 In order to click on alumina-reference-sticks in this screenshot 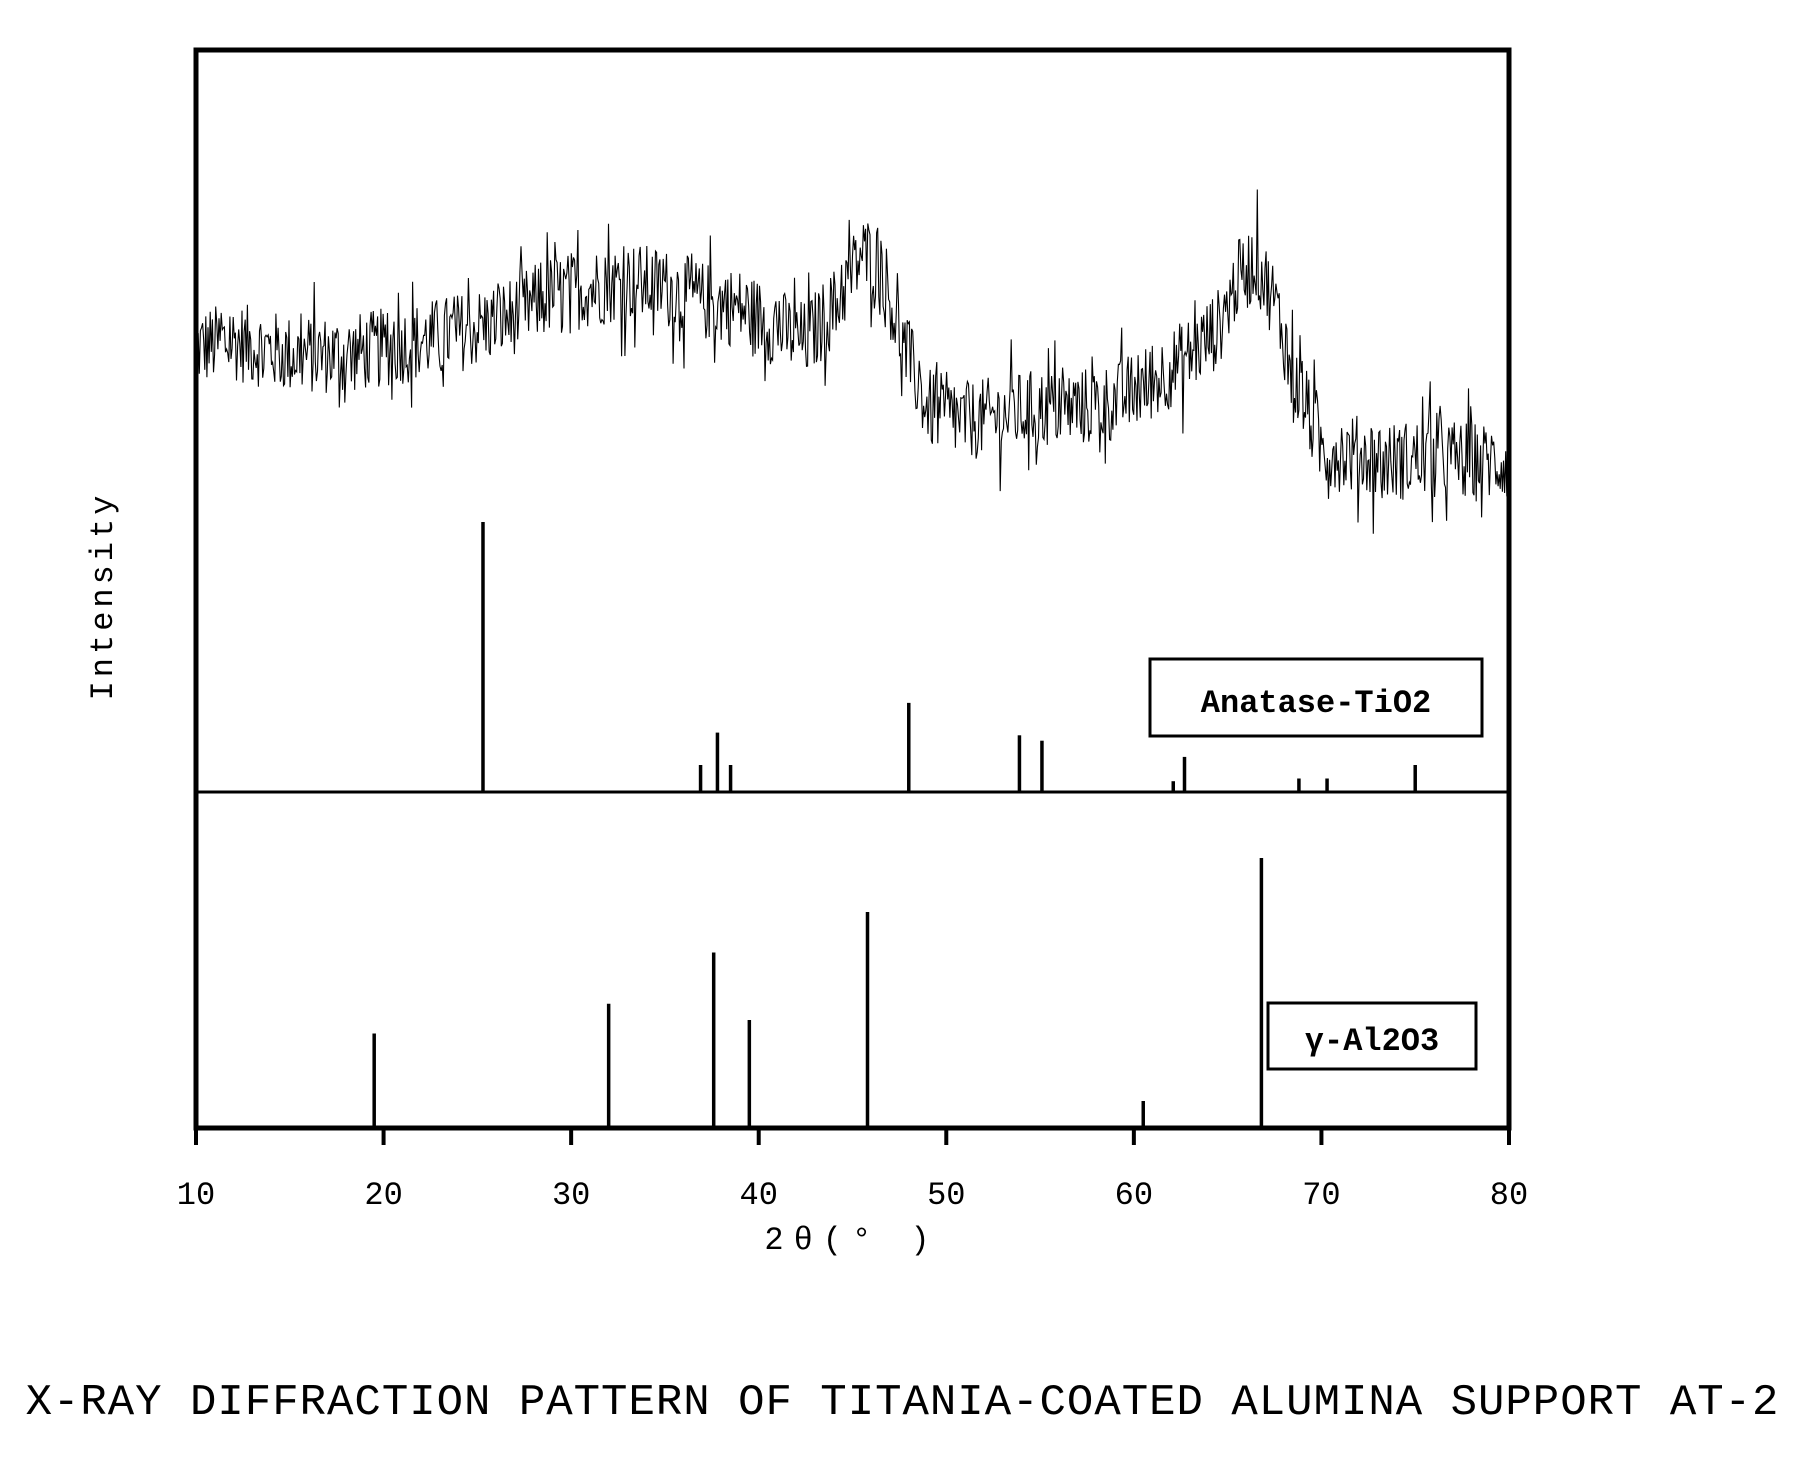, I will do `click(817, 993)`.